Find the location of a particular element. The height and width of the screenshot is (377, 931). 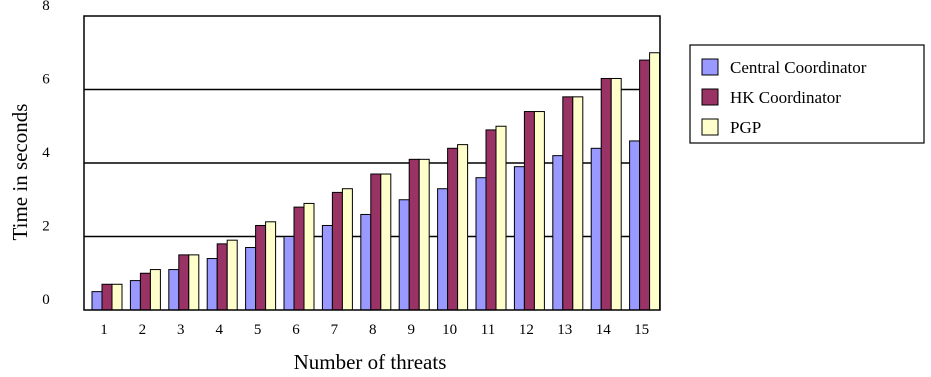

legend-label: Central Coordinator is located at coordinates (798, 67).